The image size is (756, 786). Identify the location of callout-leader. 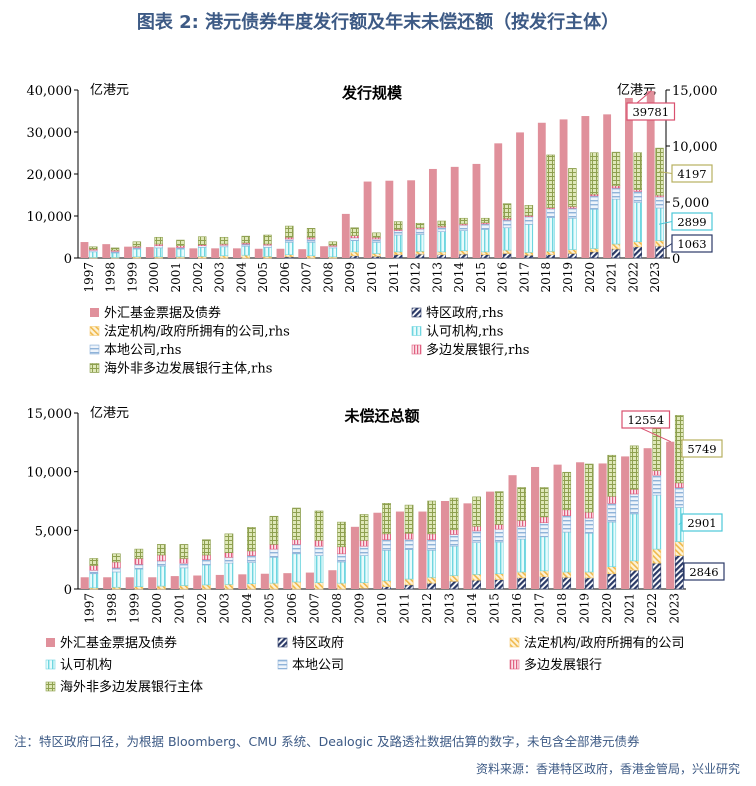
(681, 572).